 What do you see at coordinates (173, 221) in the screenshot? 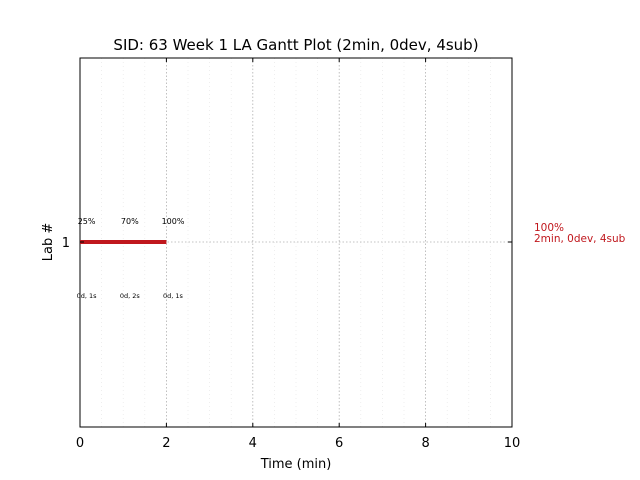
I see `percent-label: 100%` at bounding box center [173, 221].